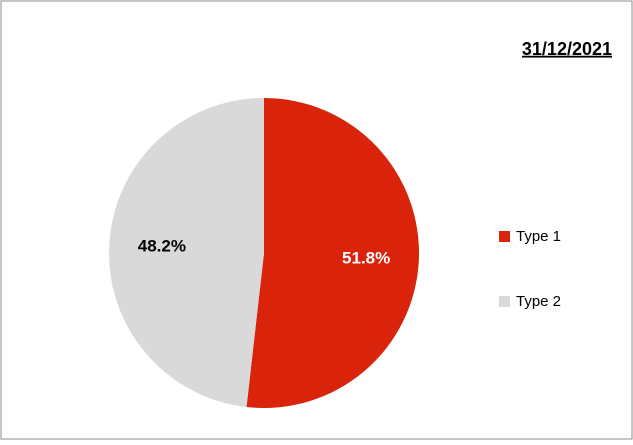  Describe the element at coordinates (366, 257) in the screenshot. I see `data-label: 51.8%` at that location.